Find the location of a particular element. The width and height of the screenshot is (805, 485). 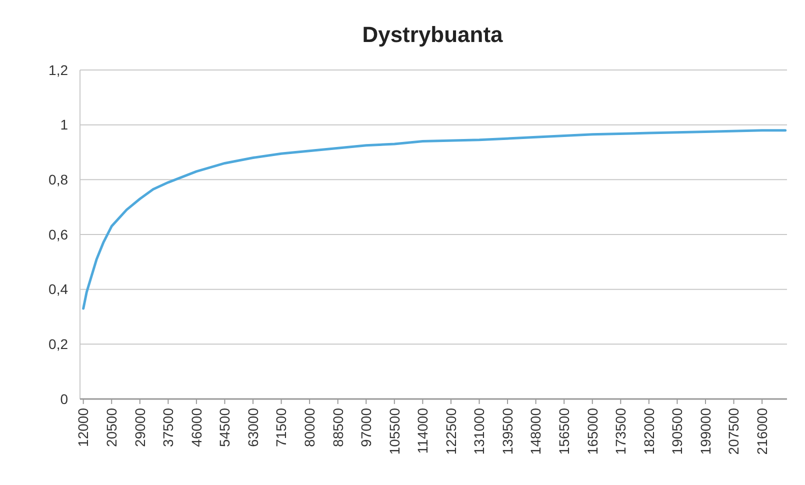

x-tick-label: 46000 is located at coordinates (196, 427).